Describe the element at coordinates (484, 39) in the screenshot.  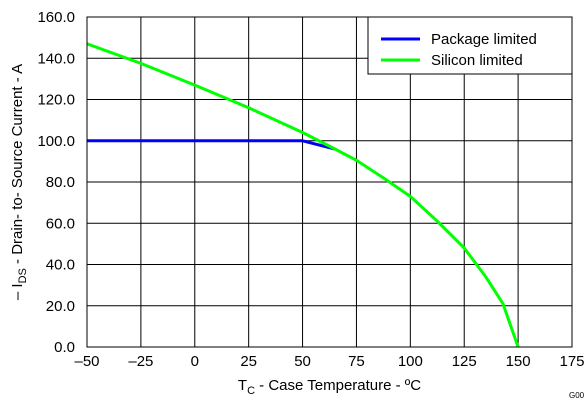
I see `legend-label: Package limited` at that location.